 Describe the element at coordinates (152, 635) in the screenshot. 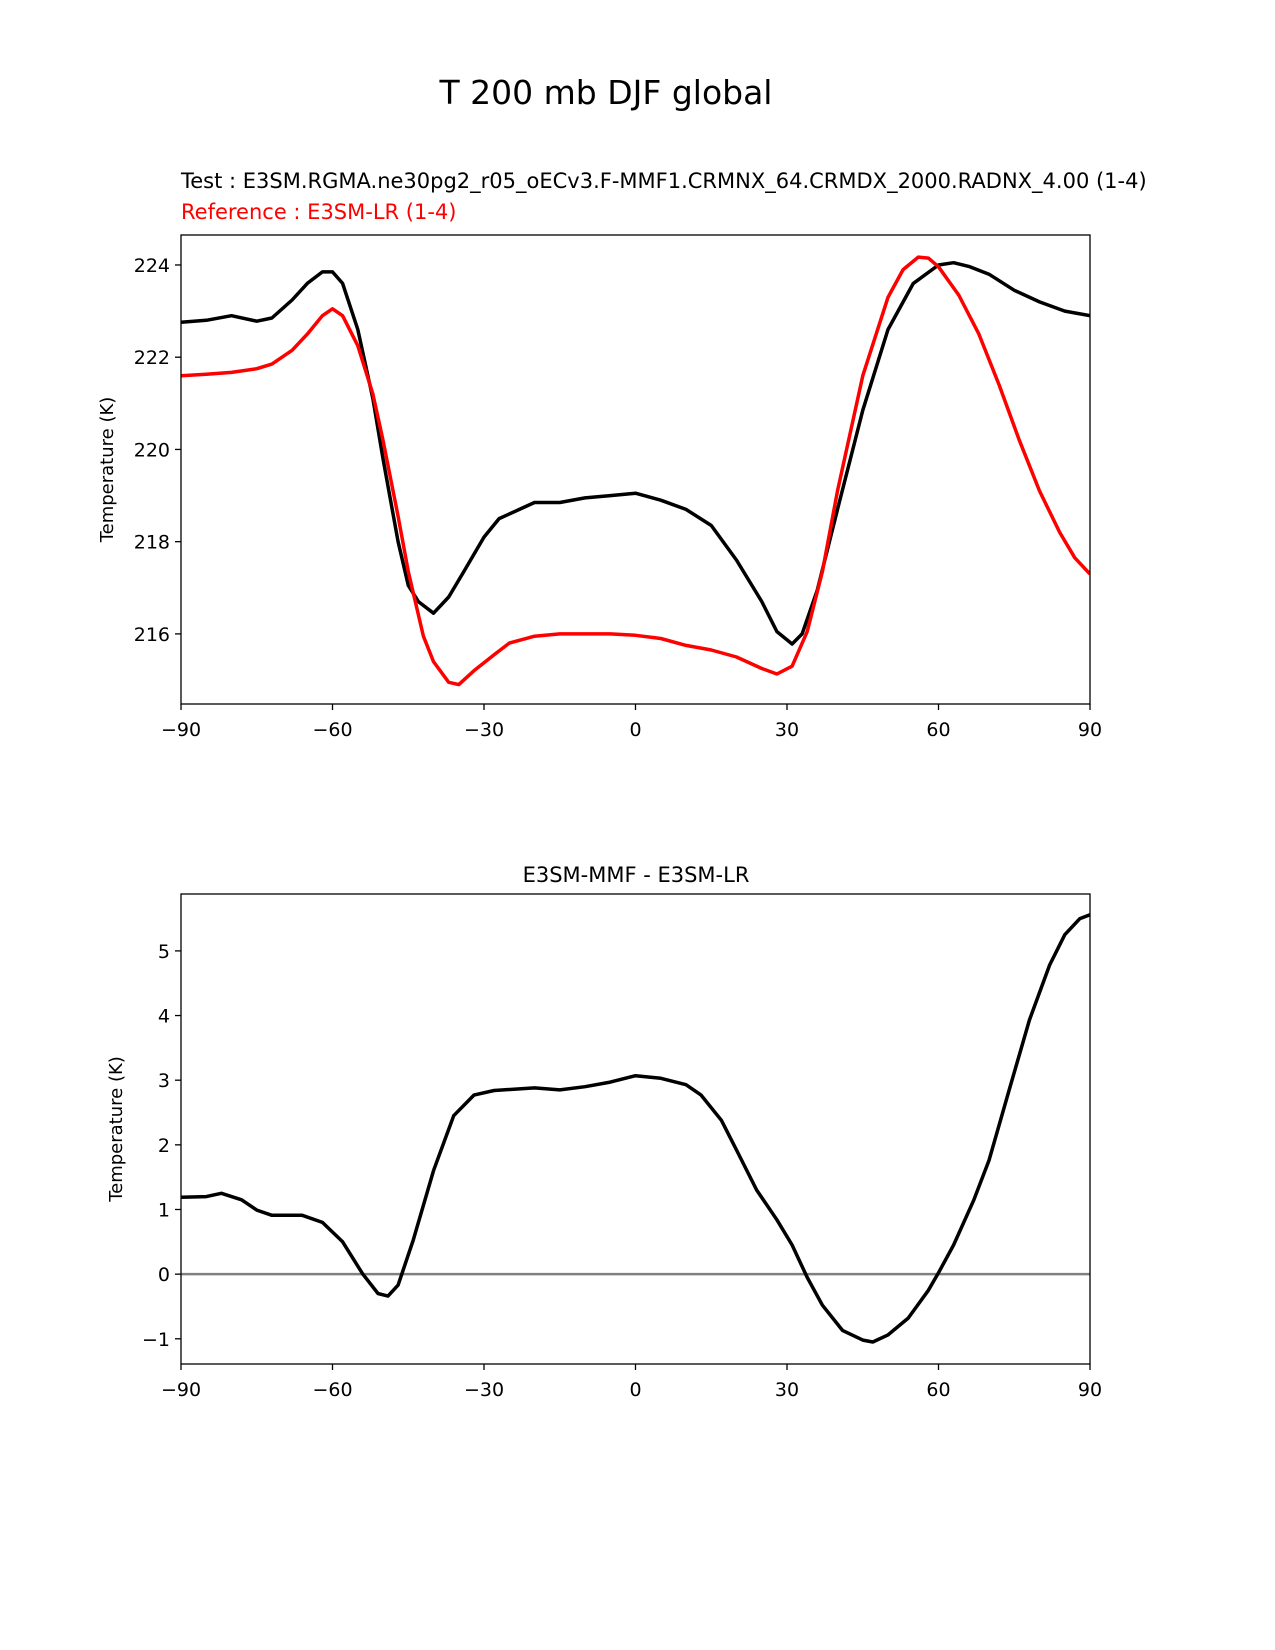

I see `y-tick-label: 216` at that location.